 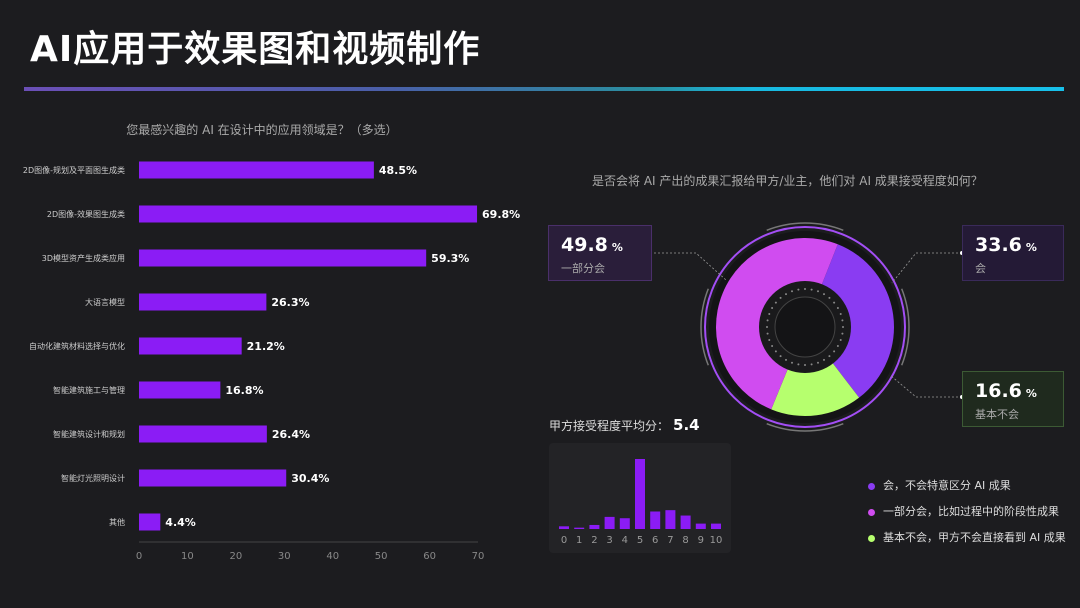 I want to click on callout-value: 49.8, so click(x=584, y=245).